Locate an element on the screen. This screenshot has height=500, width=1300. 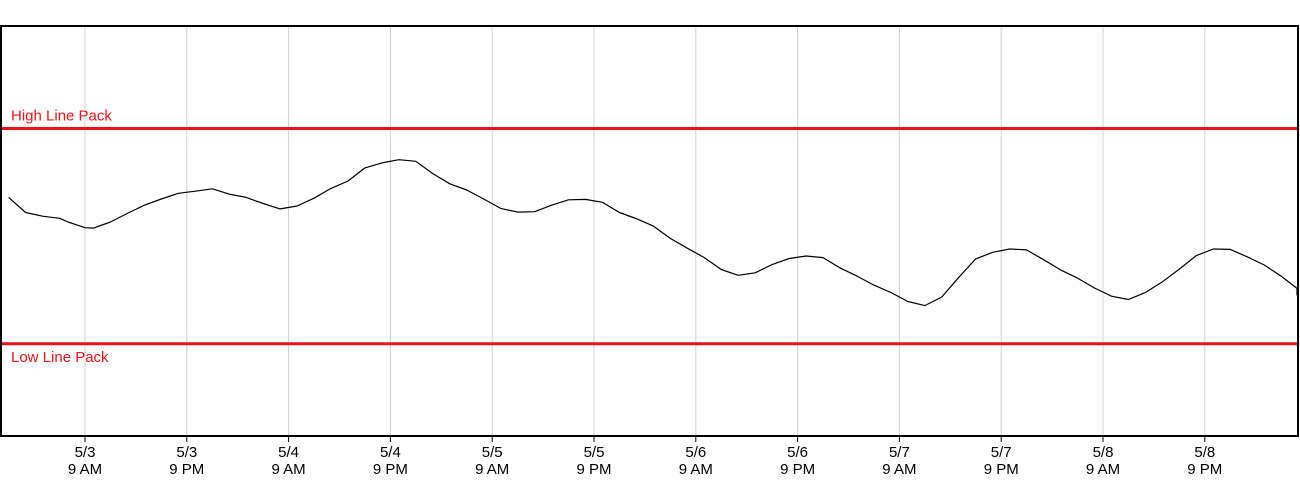
reference-line-label: Low Line Pack is located at coordinates (60, 357).